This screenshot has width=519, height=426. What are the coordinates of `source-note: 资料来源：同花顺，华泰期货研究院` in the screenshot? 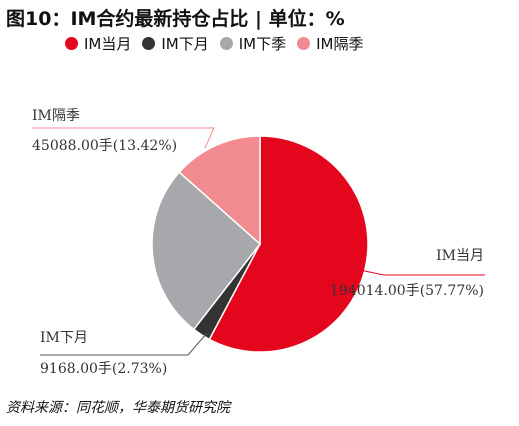 It's located at (118, 408).